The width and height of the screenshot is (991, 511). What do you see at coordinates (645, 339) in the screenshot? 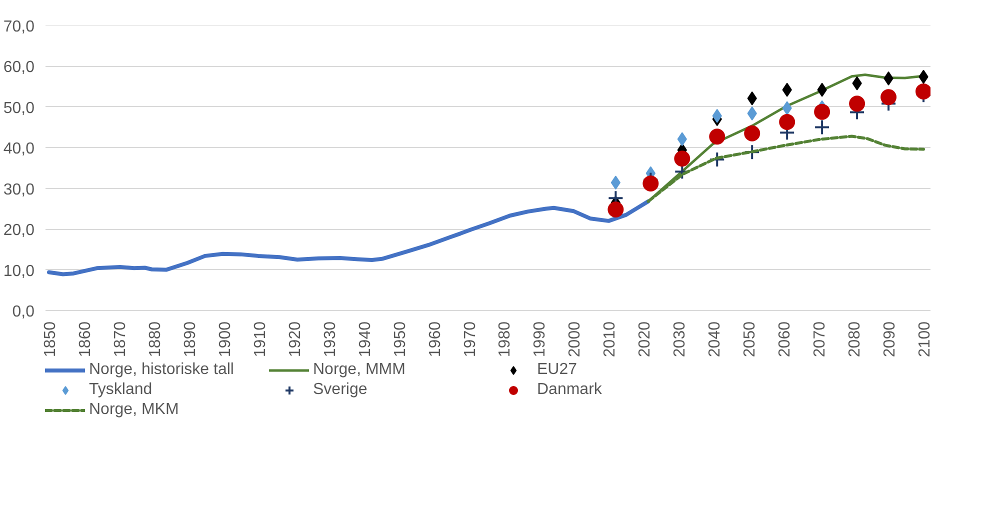
I see `x-tick-label: 2020` at bounding box center [645, 339].